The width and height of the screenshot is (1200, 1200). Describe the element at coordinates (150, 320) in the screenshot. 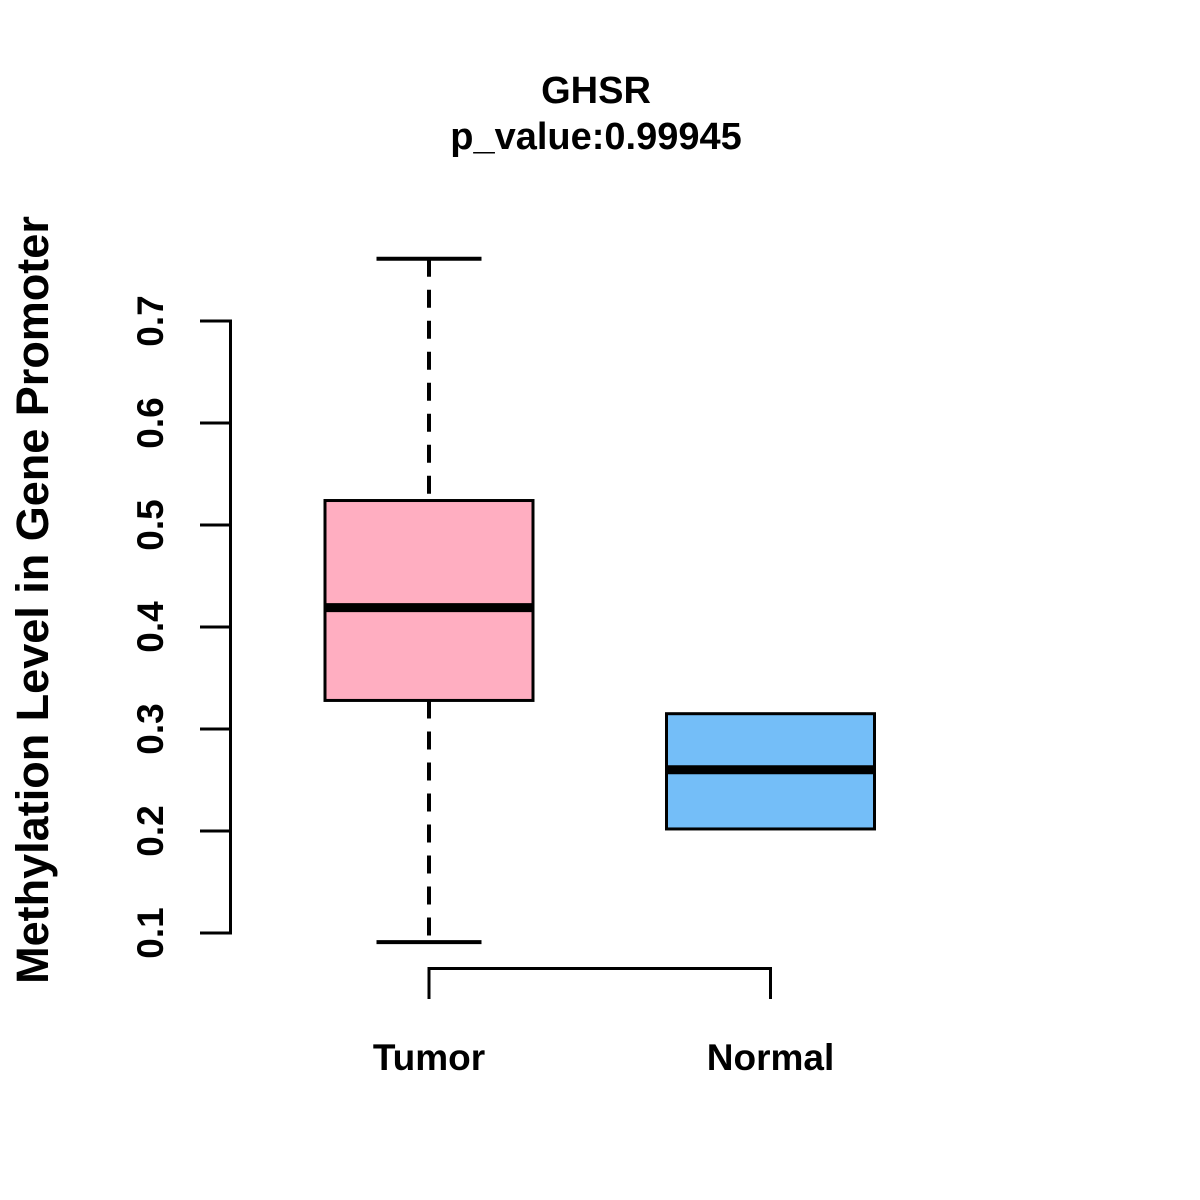

I see `y-axis-tick-label: 0.7` at that location.